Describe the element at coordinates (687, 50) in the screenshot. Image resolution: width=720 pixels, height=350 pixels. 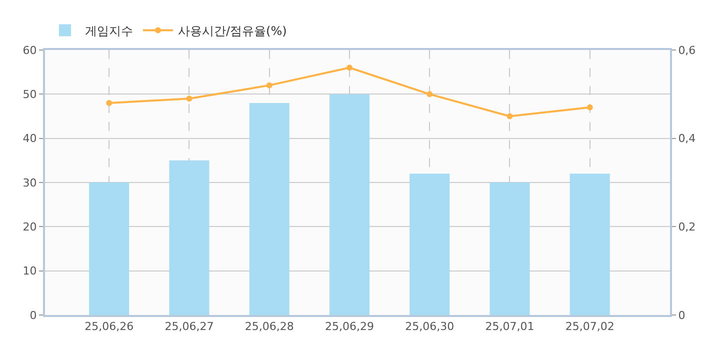
I see `y2-tick-label: 0,6` at that location.